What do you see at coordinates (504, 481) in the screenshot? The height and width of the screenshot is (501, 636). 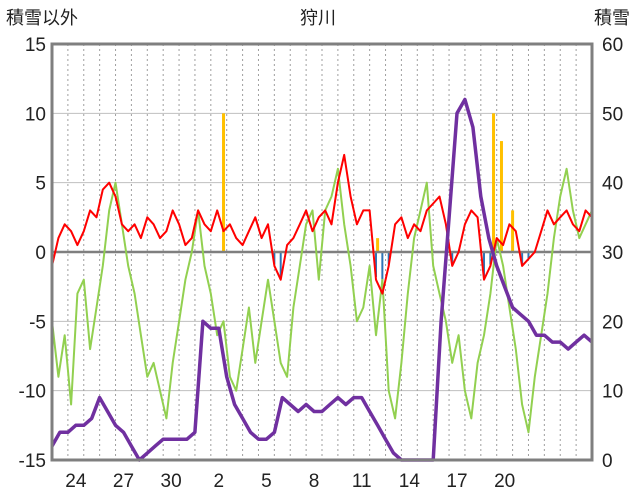 I see `x-tick-label: 20` at bounding box center [504, 481].